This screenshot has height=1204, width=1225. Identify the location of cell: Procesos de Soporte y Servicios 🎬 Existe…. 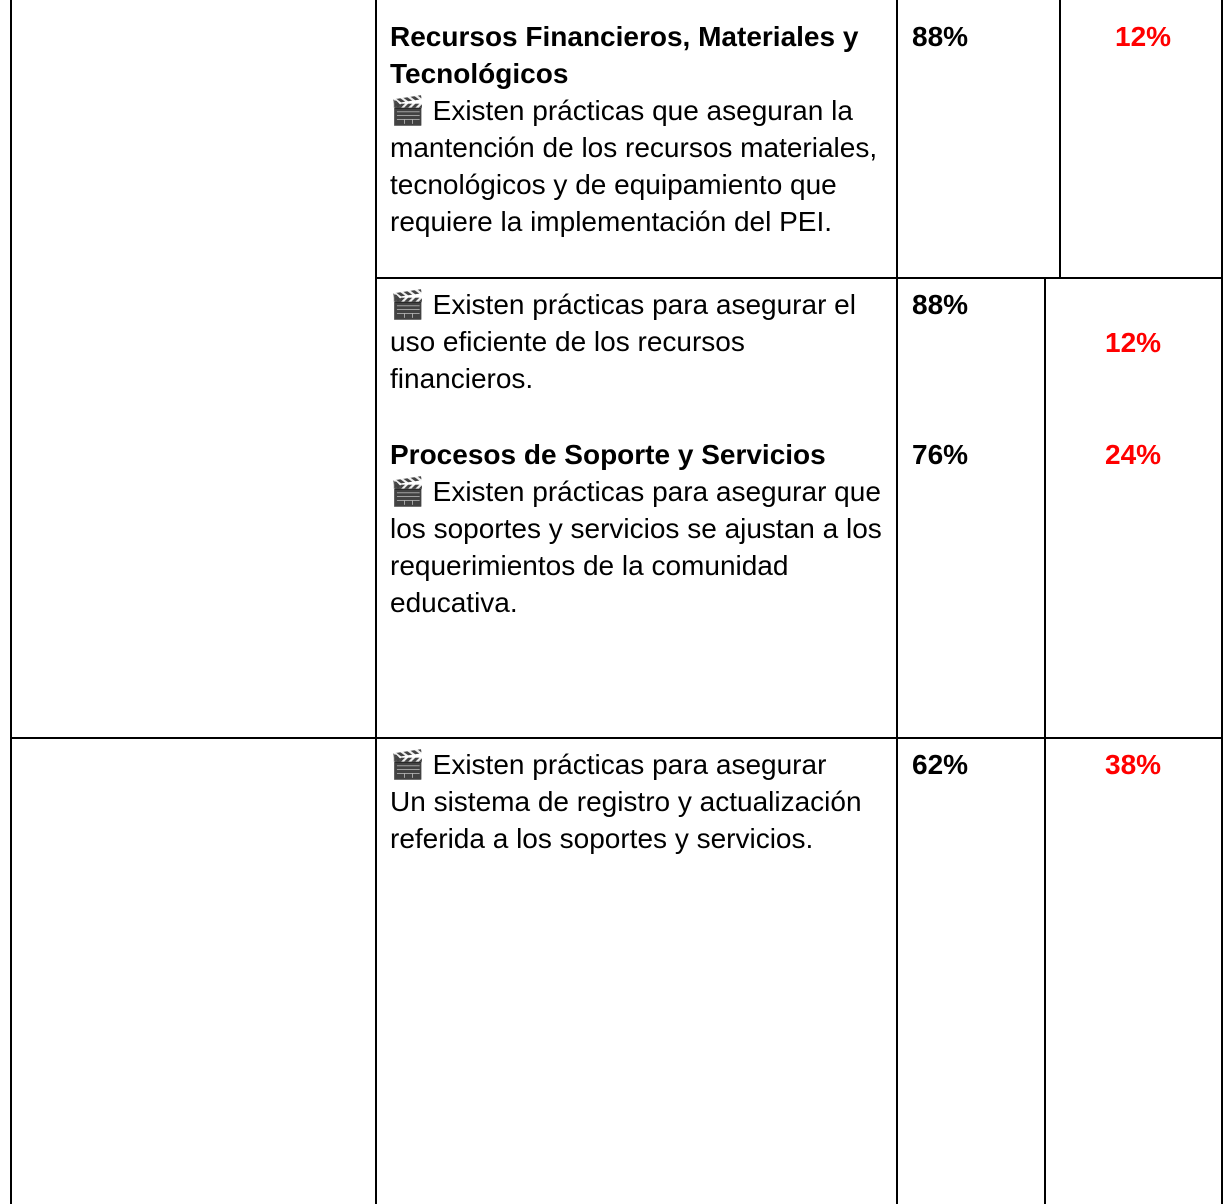
(637, 528).